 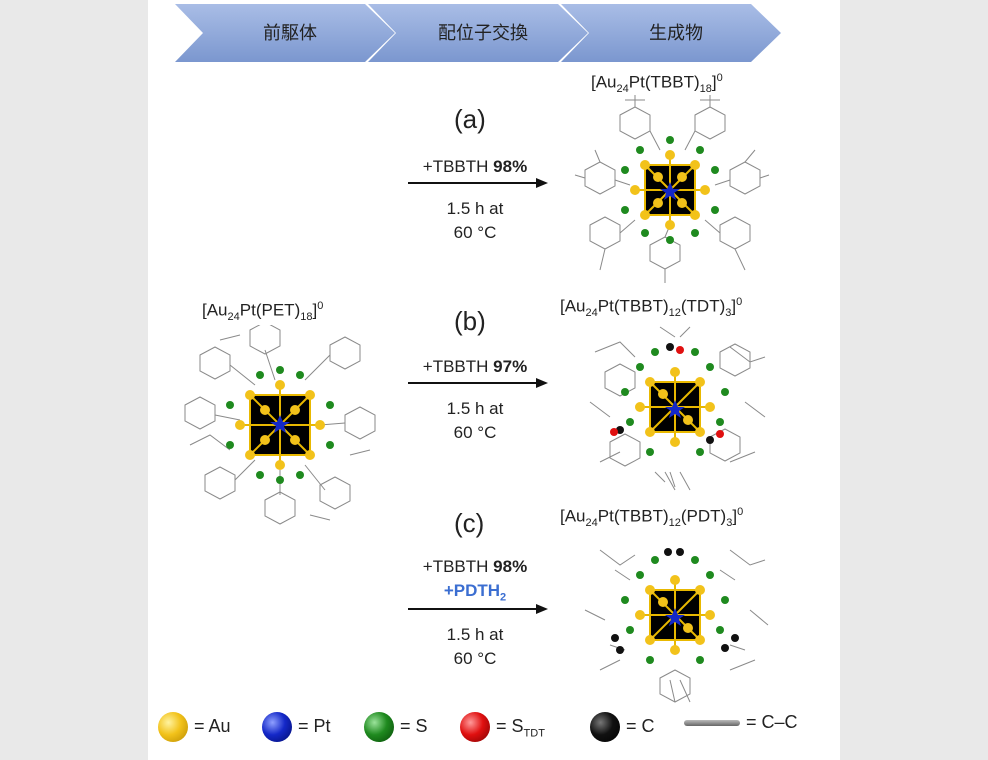 What do you see at coordinates (475, 592) in the screenshot?
I see `reaction-c-extra-reagent: +PDTH2` at bounding box center [475, 592].